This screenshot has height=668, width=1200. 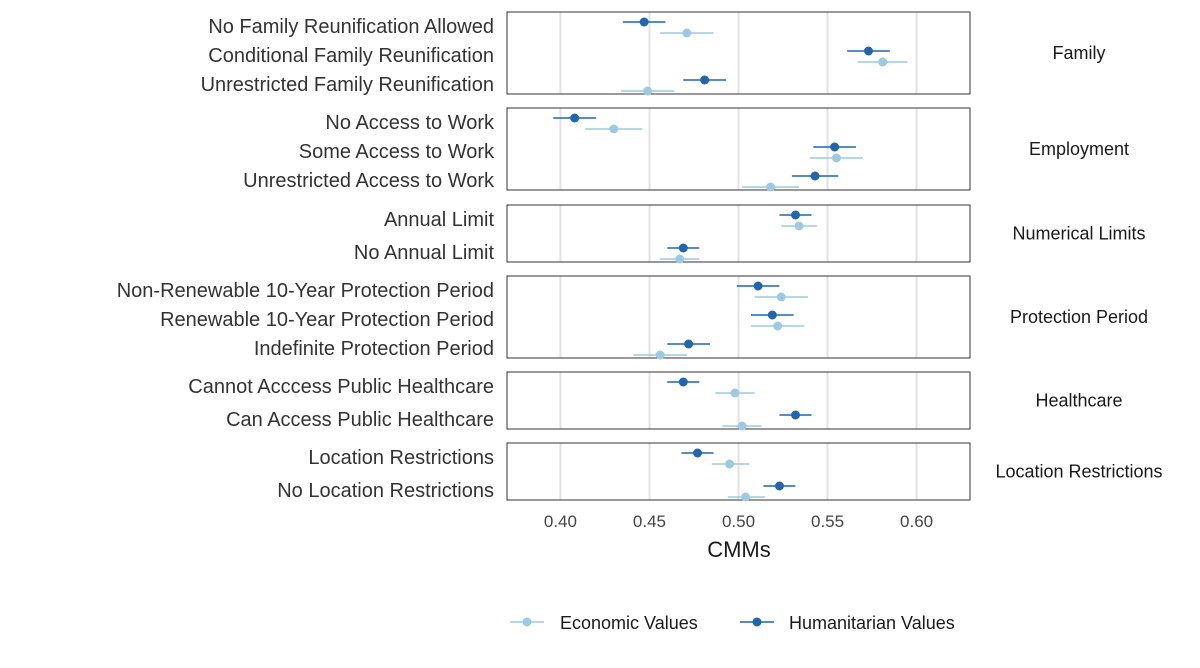 What do you see at coordinates (341, 387) in the screenshot?
I see `level-label: Cannot Acccess Public Healthcare` at bounding box center [341, 387].